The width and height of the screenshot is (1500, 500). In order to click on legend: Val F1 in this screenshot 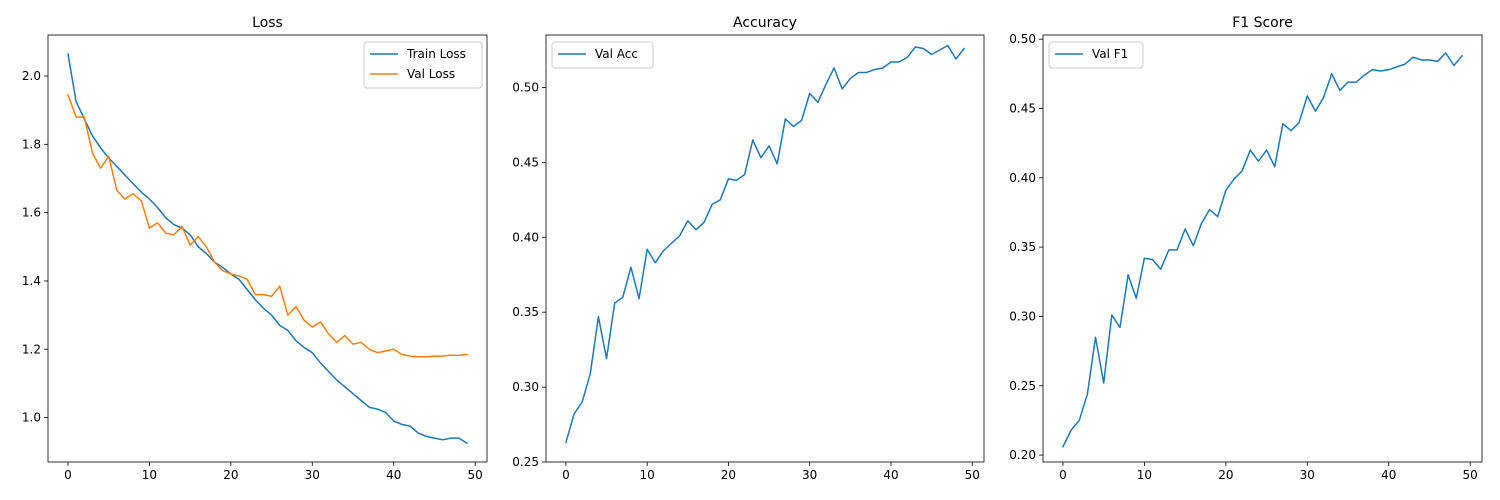, I will do `click(1096, 55)`.